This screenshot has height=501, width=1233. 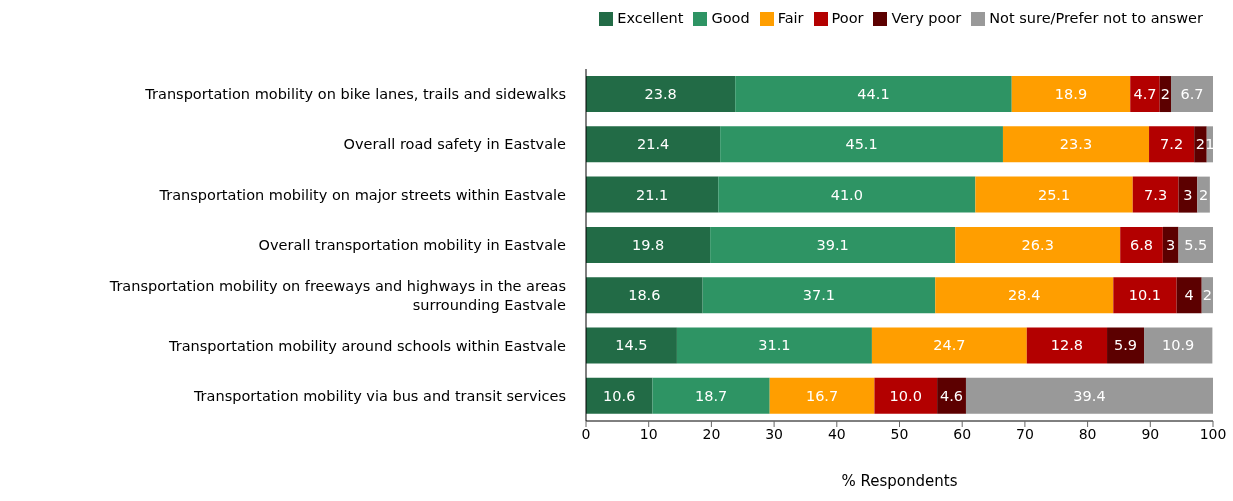 I want to click on y-tick-label: Transportation mobility on freeways and highways in the areas surrounding Eastvale, so click(x=337, y=295).